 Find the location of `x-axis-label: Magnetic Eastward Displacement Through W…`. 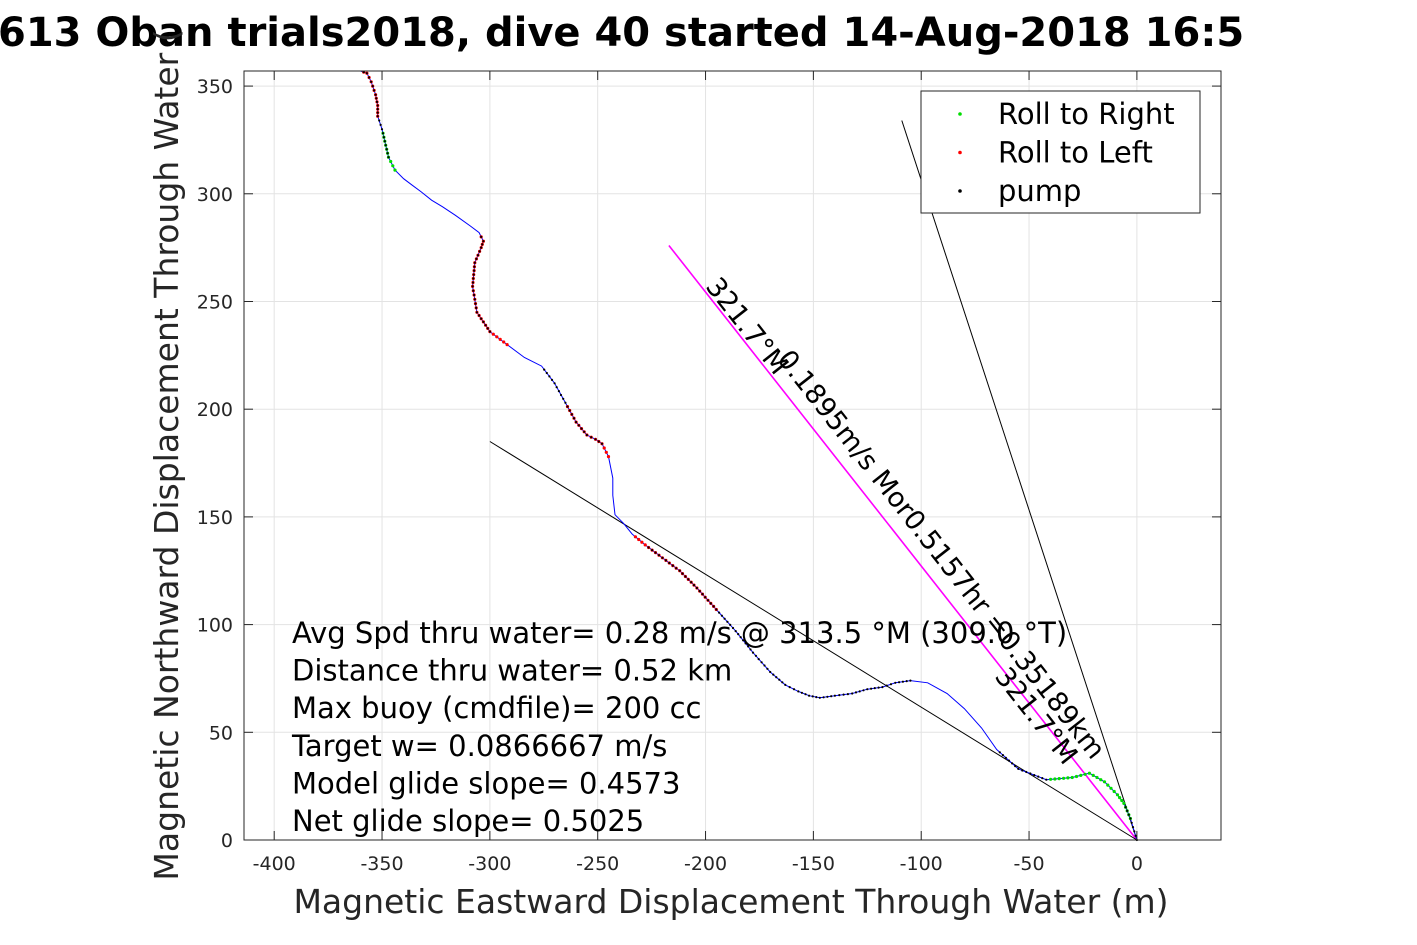

x-axis-label: Magnetic Eastward Displacement Through W… is located at coordinates (730, 901).